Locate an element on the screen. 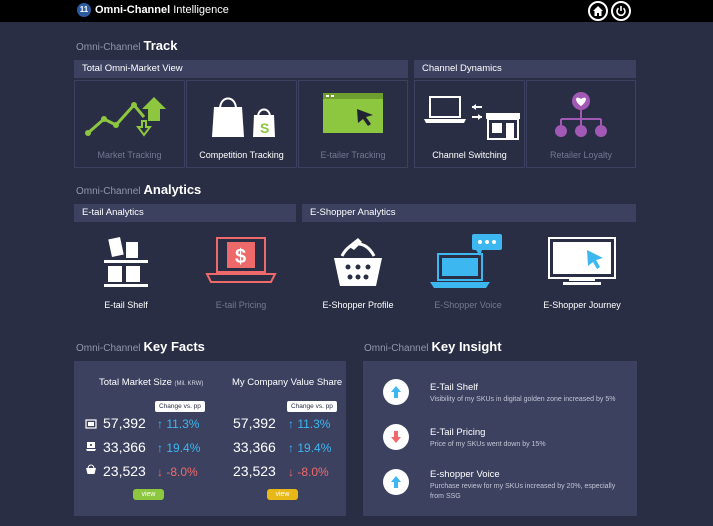 Image resolution: width=713 pixels, height=526 pixels. tile-channel-switching: Channel Switching is located at coordinates (469, 124).